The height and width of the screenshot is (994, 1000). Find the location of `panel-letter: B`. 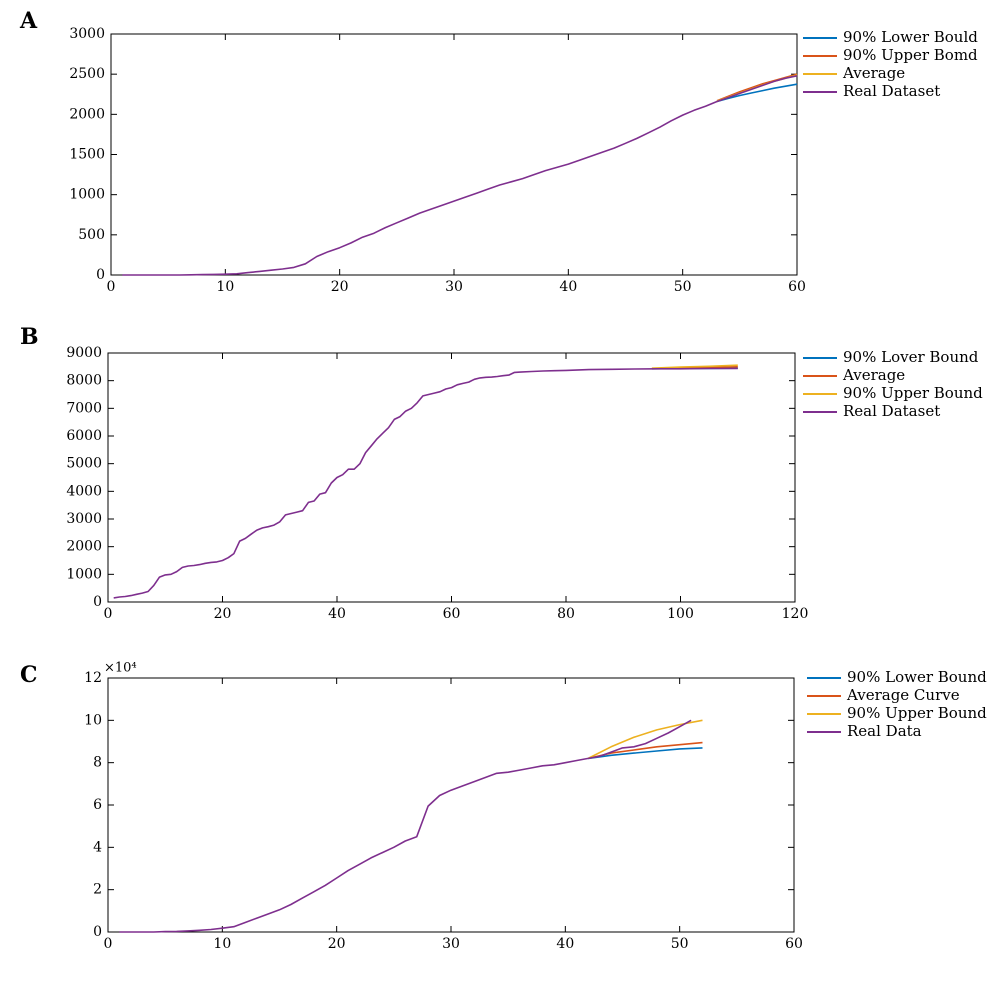

panel-letter: B is located at coordinates (29, 337).